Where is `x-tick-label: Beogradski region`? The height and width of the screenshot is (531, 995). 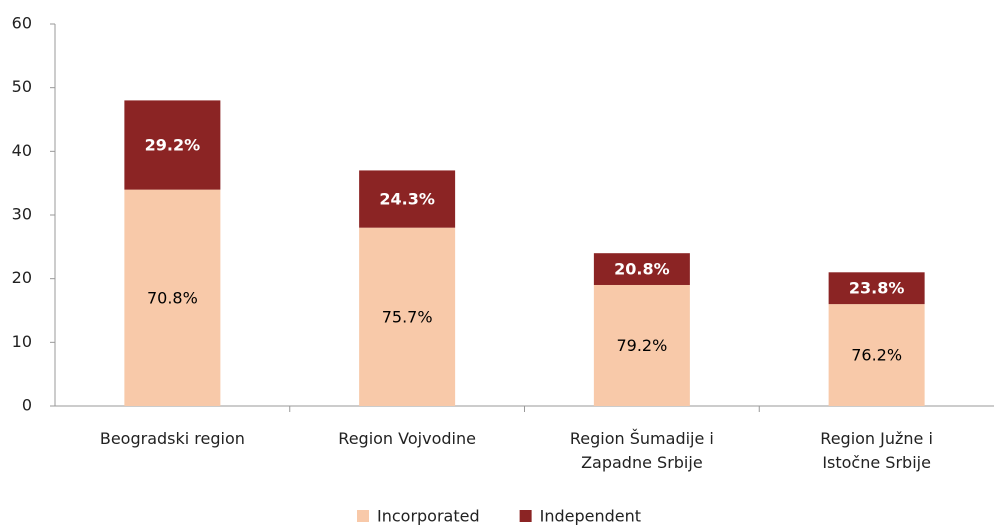 x-tick-label: Beogradski region is located at coordinates (172, 438).